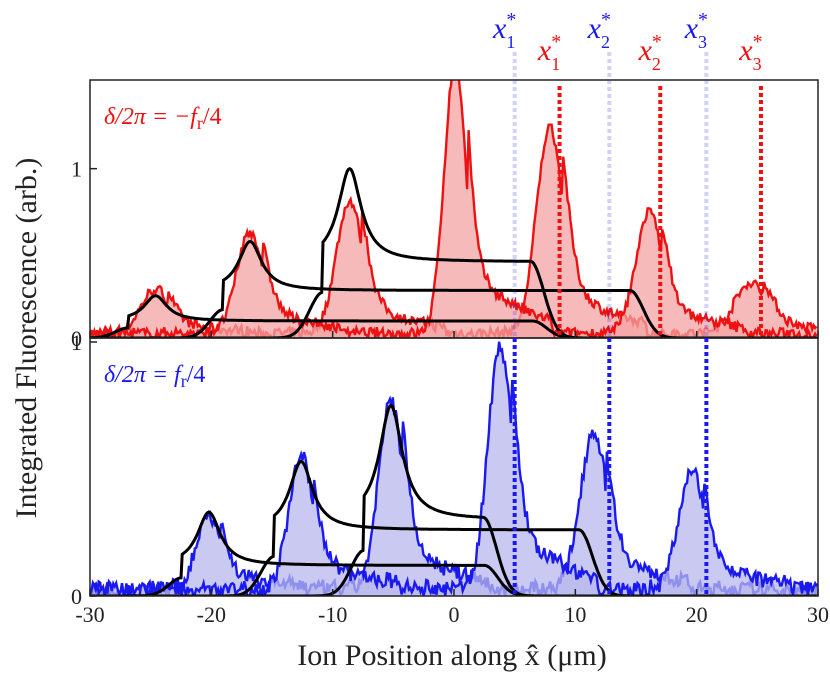 The width and height of the screenshot is (830, 686). I want to click on x-tick-label: -30, so click(89, 614).